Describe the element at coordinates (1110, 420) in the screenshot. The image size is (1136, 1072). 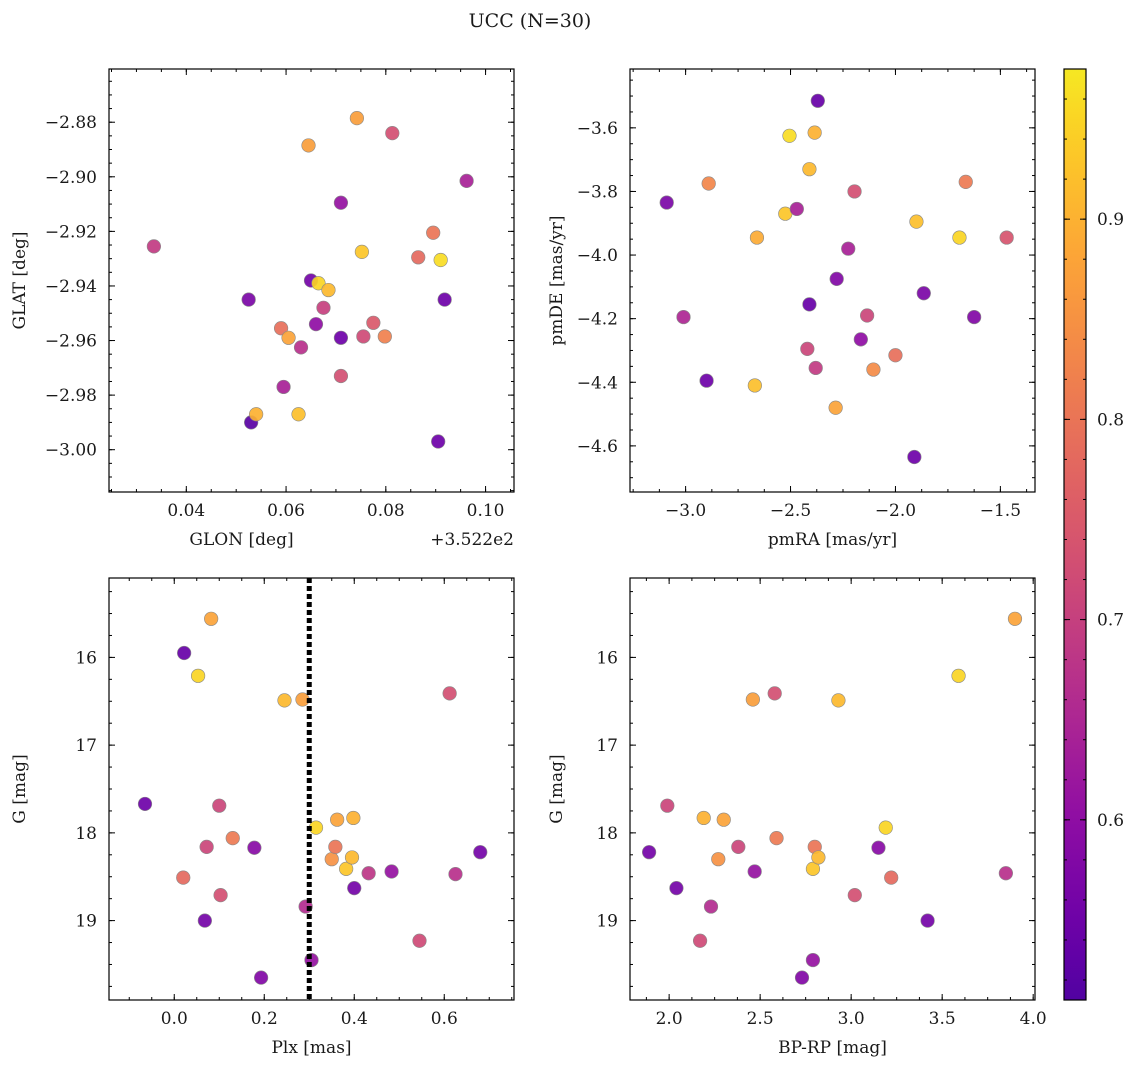
I see `colorbar-tick-label: 0.8` at that location.